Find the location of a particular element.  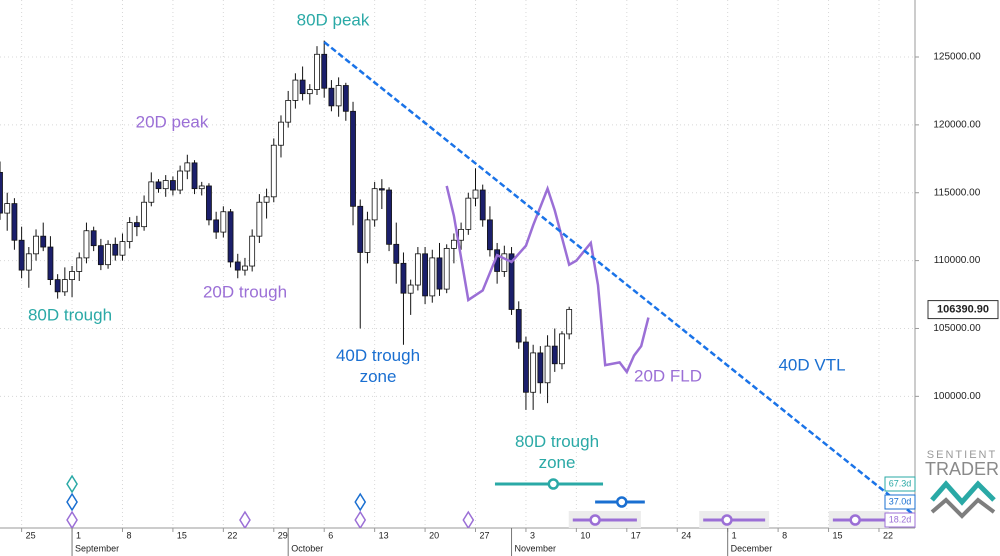

x-tick-label: 3 is located at coordinates (532, 535).